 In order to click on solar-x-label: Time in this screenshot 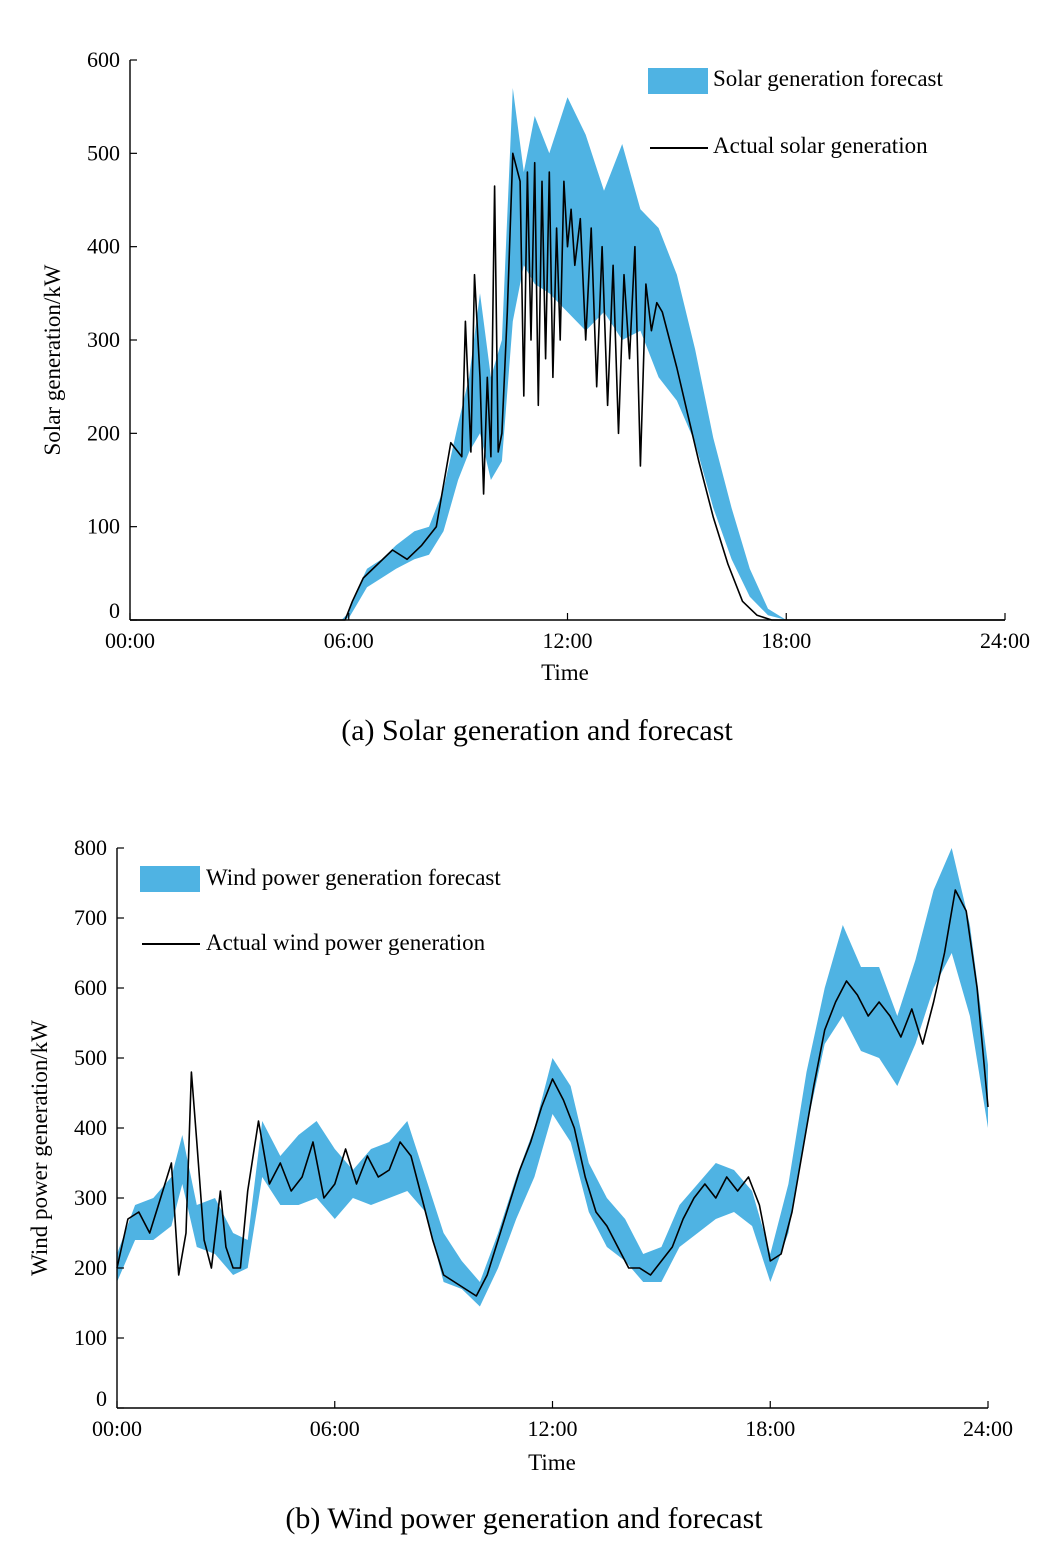, I will do `click(565, 672)`.